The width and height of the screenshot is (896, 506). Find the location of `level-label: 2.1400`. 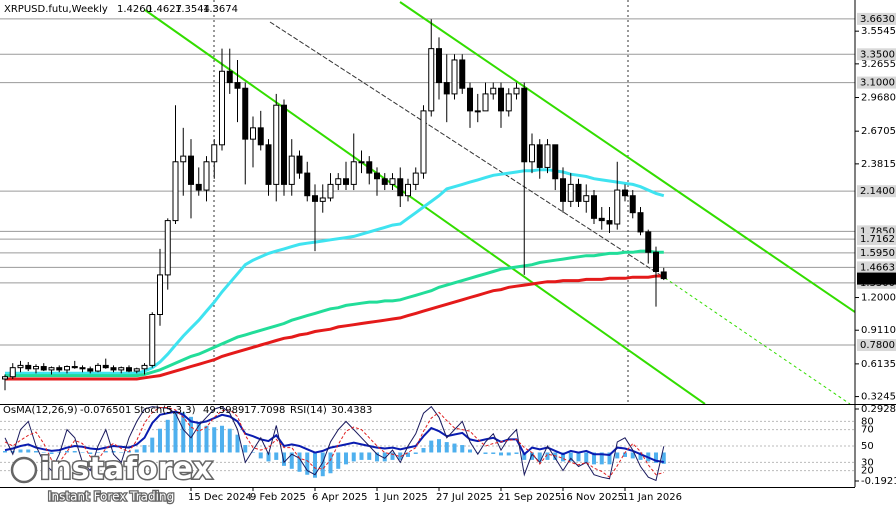

level-label: 2.1400 is located at coordinates (877, 191).